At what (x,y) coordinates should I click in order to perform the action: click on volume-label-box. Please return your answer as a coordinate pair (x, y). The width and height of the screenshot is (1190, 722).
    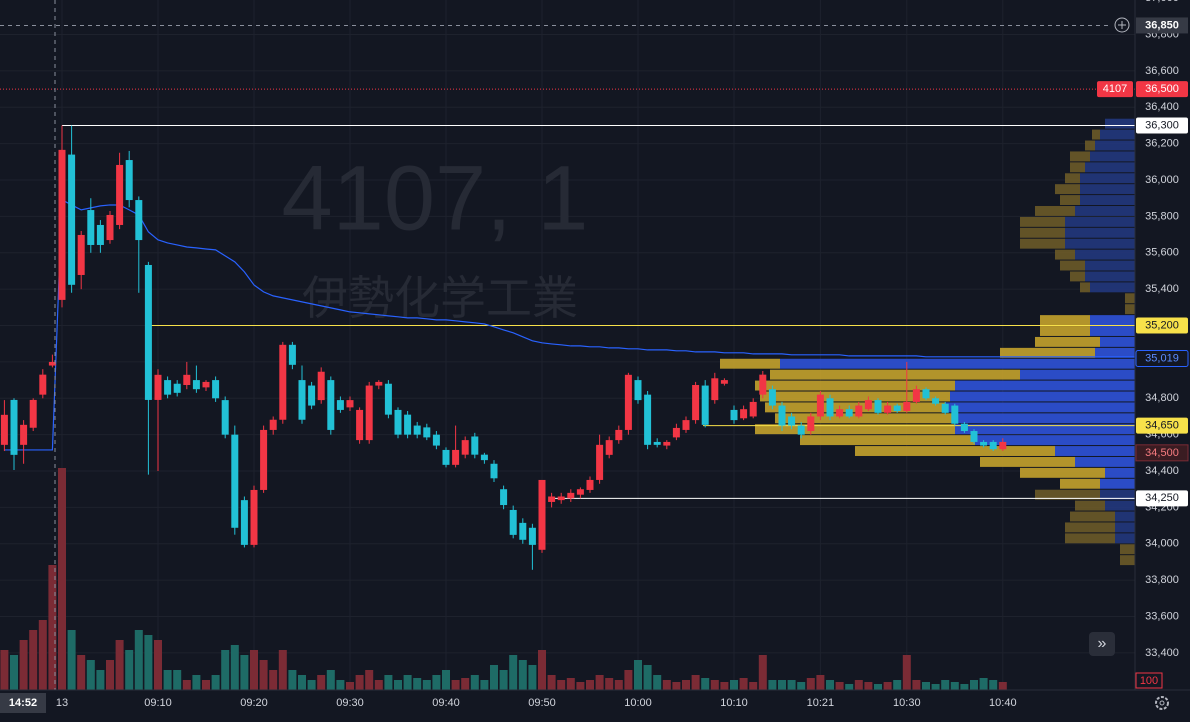
    Looking at the image, I should click on (1149, 680).